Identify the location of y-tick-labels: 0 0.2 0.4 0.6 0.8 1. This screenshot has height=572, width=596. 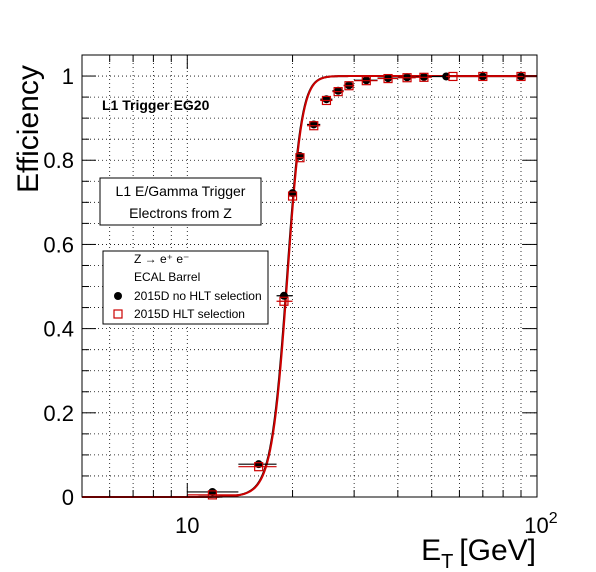
(58, 287).